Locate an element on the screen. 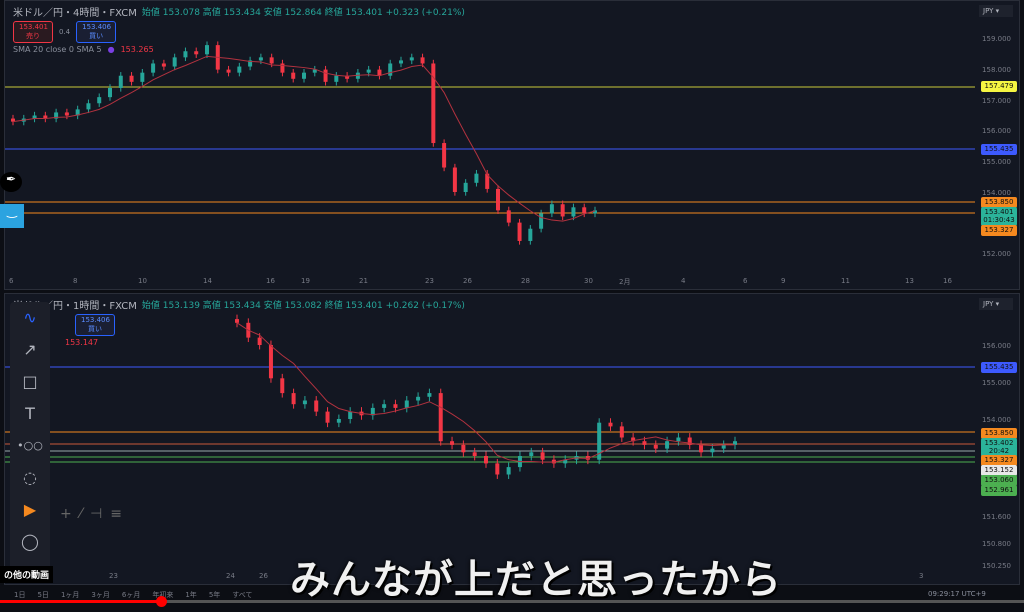  sell-button: 153.401 売り is located at coordinates (33, 32).